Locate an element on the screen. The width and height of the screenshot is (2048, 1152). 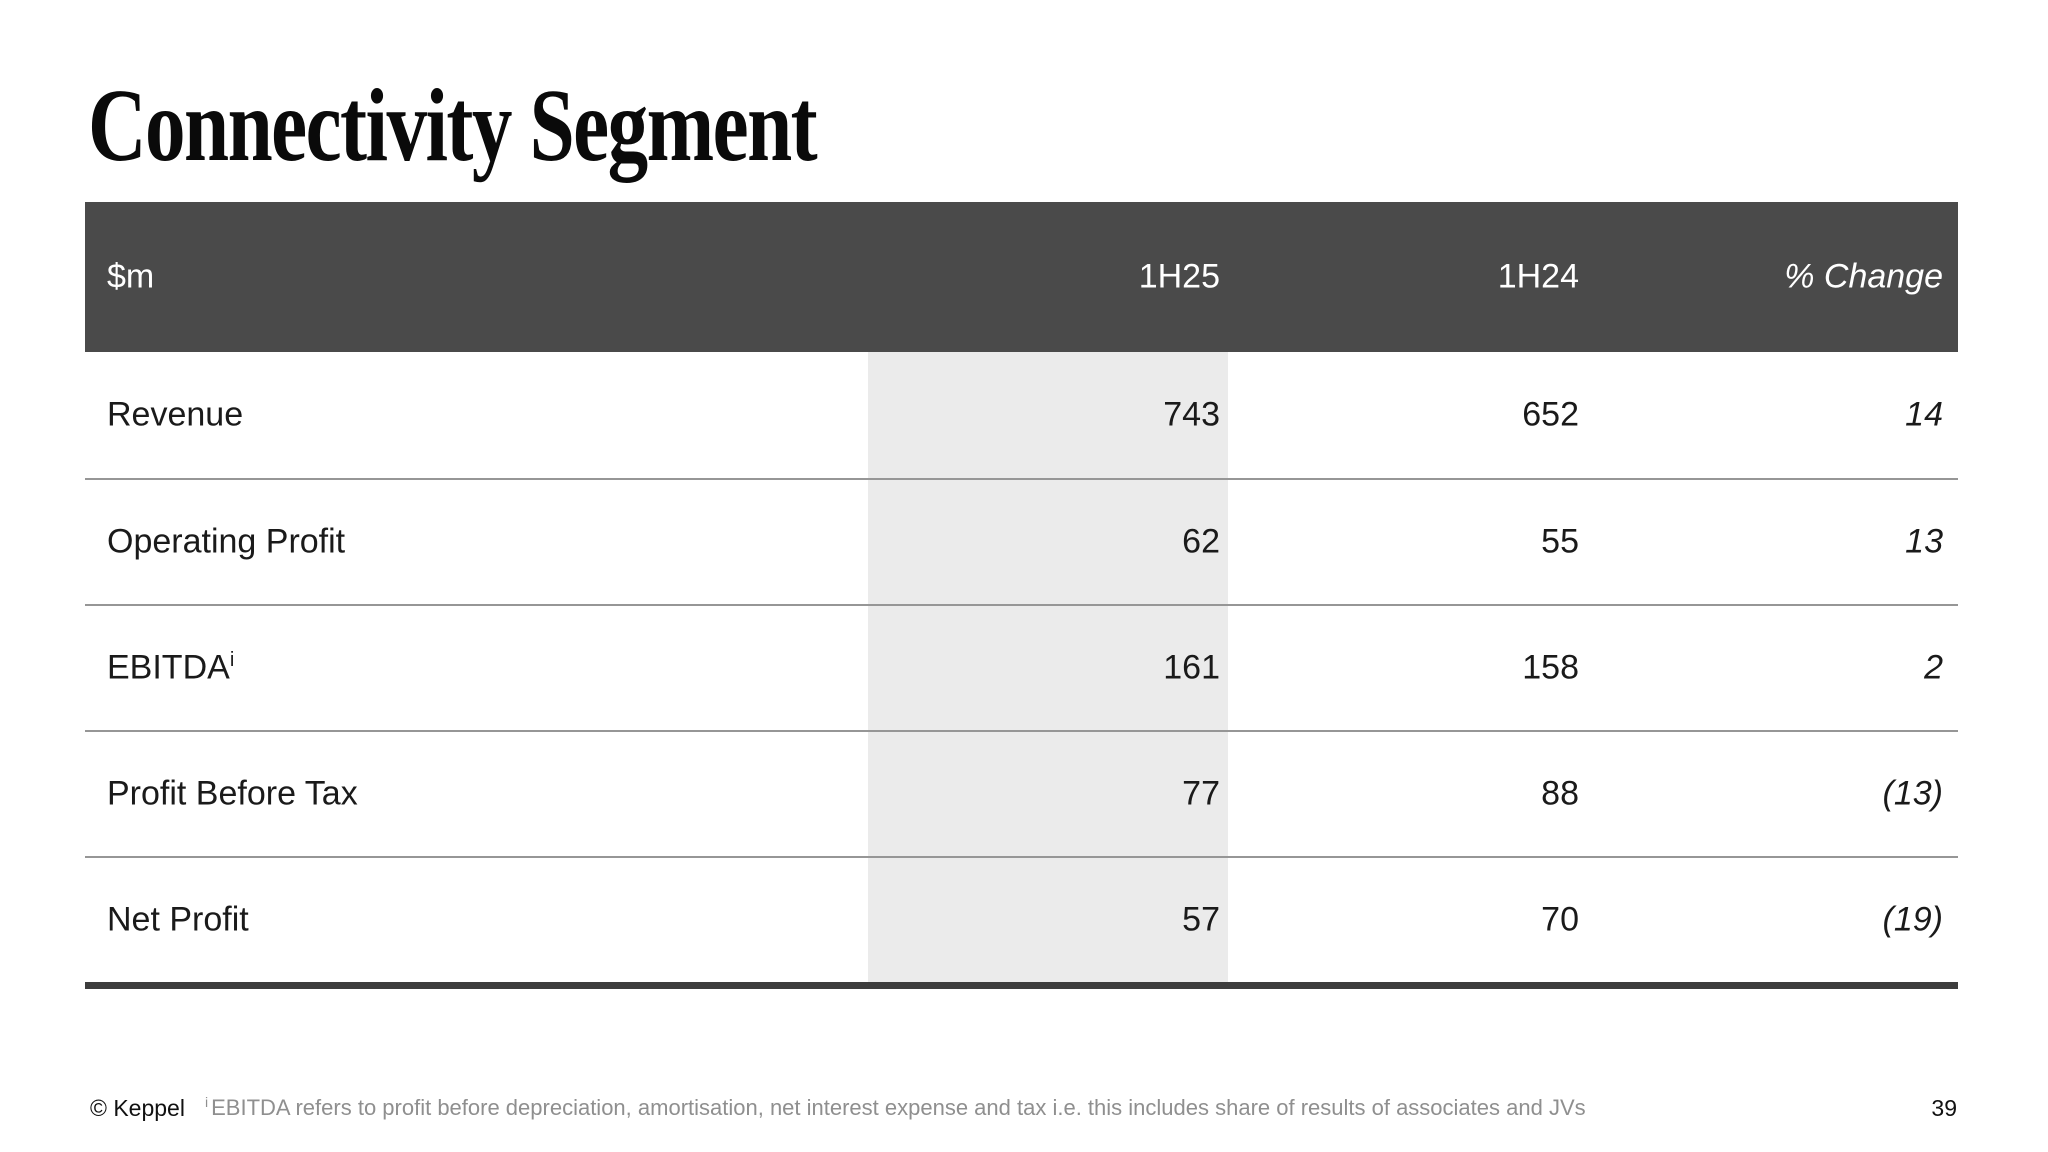
page-number: 39 is located at coordinates (1944, 1108).